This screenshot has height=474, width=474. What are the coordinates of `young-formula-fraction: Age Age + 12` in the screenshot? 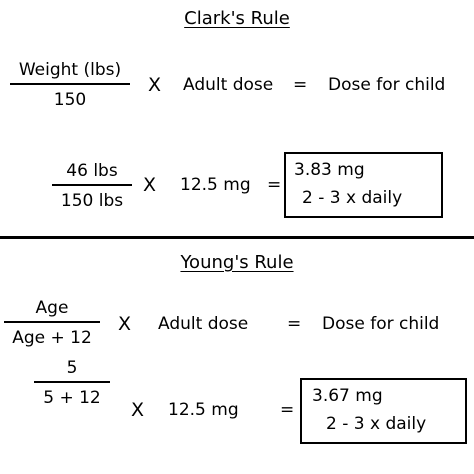 It's located at (52, 323).